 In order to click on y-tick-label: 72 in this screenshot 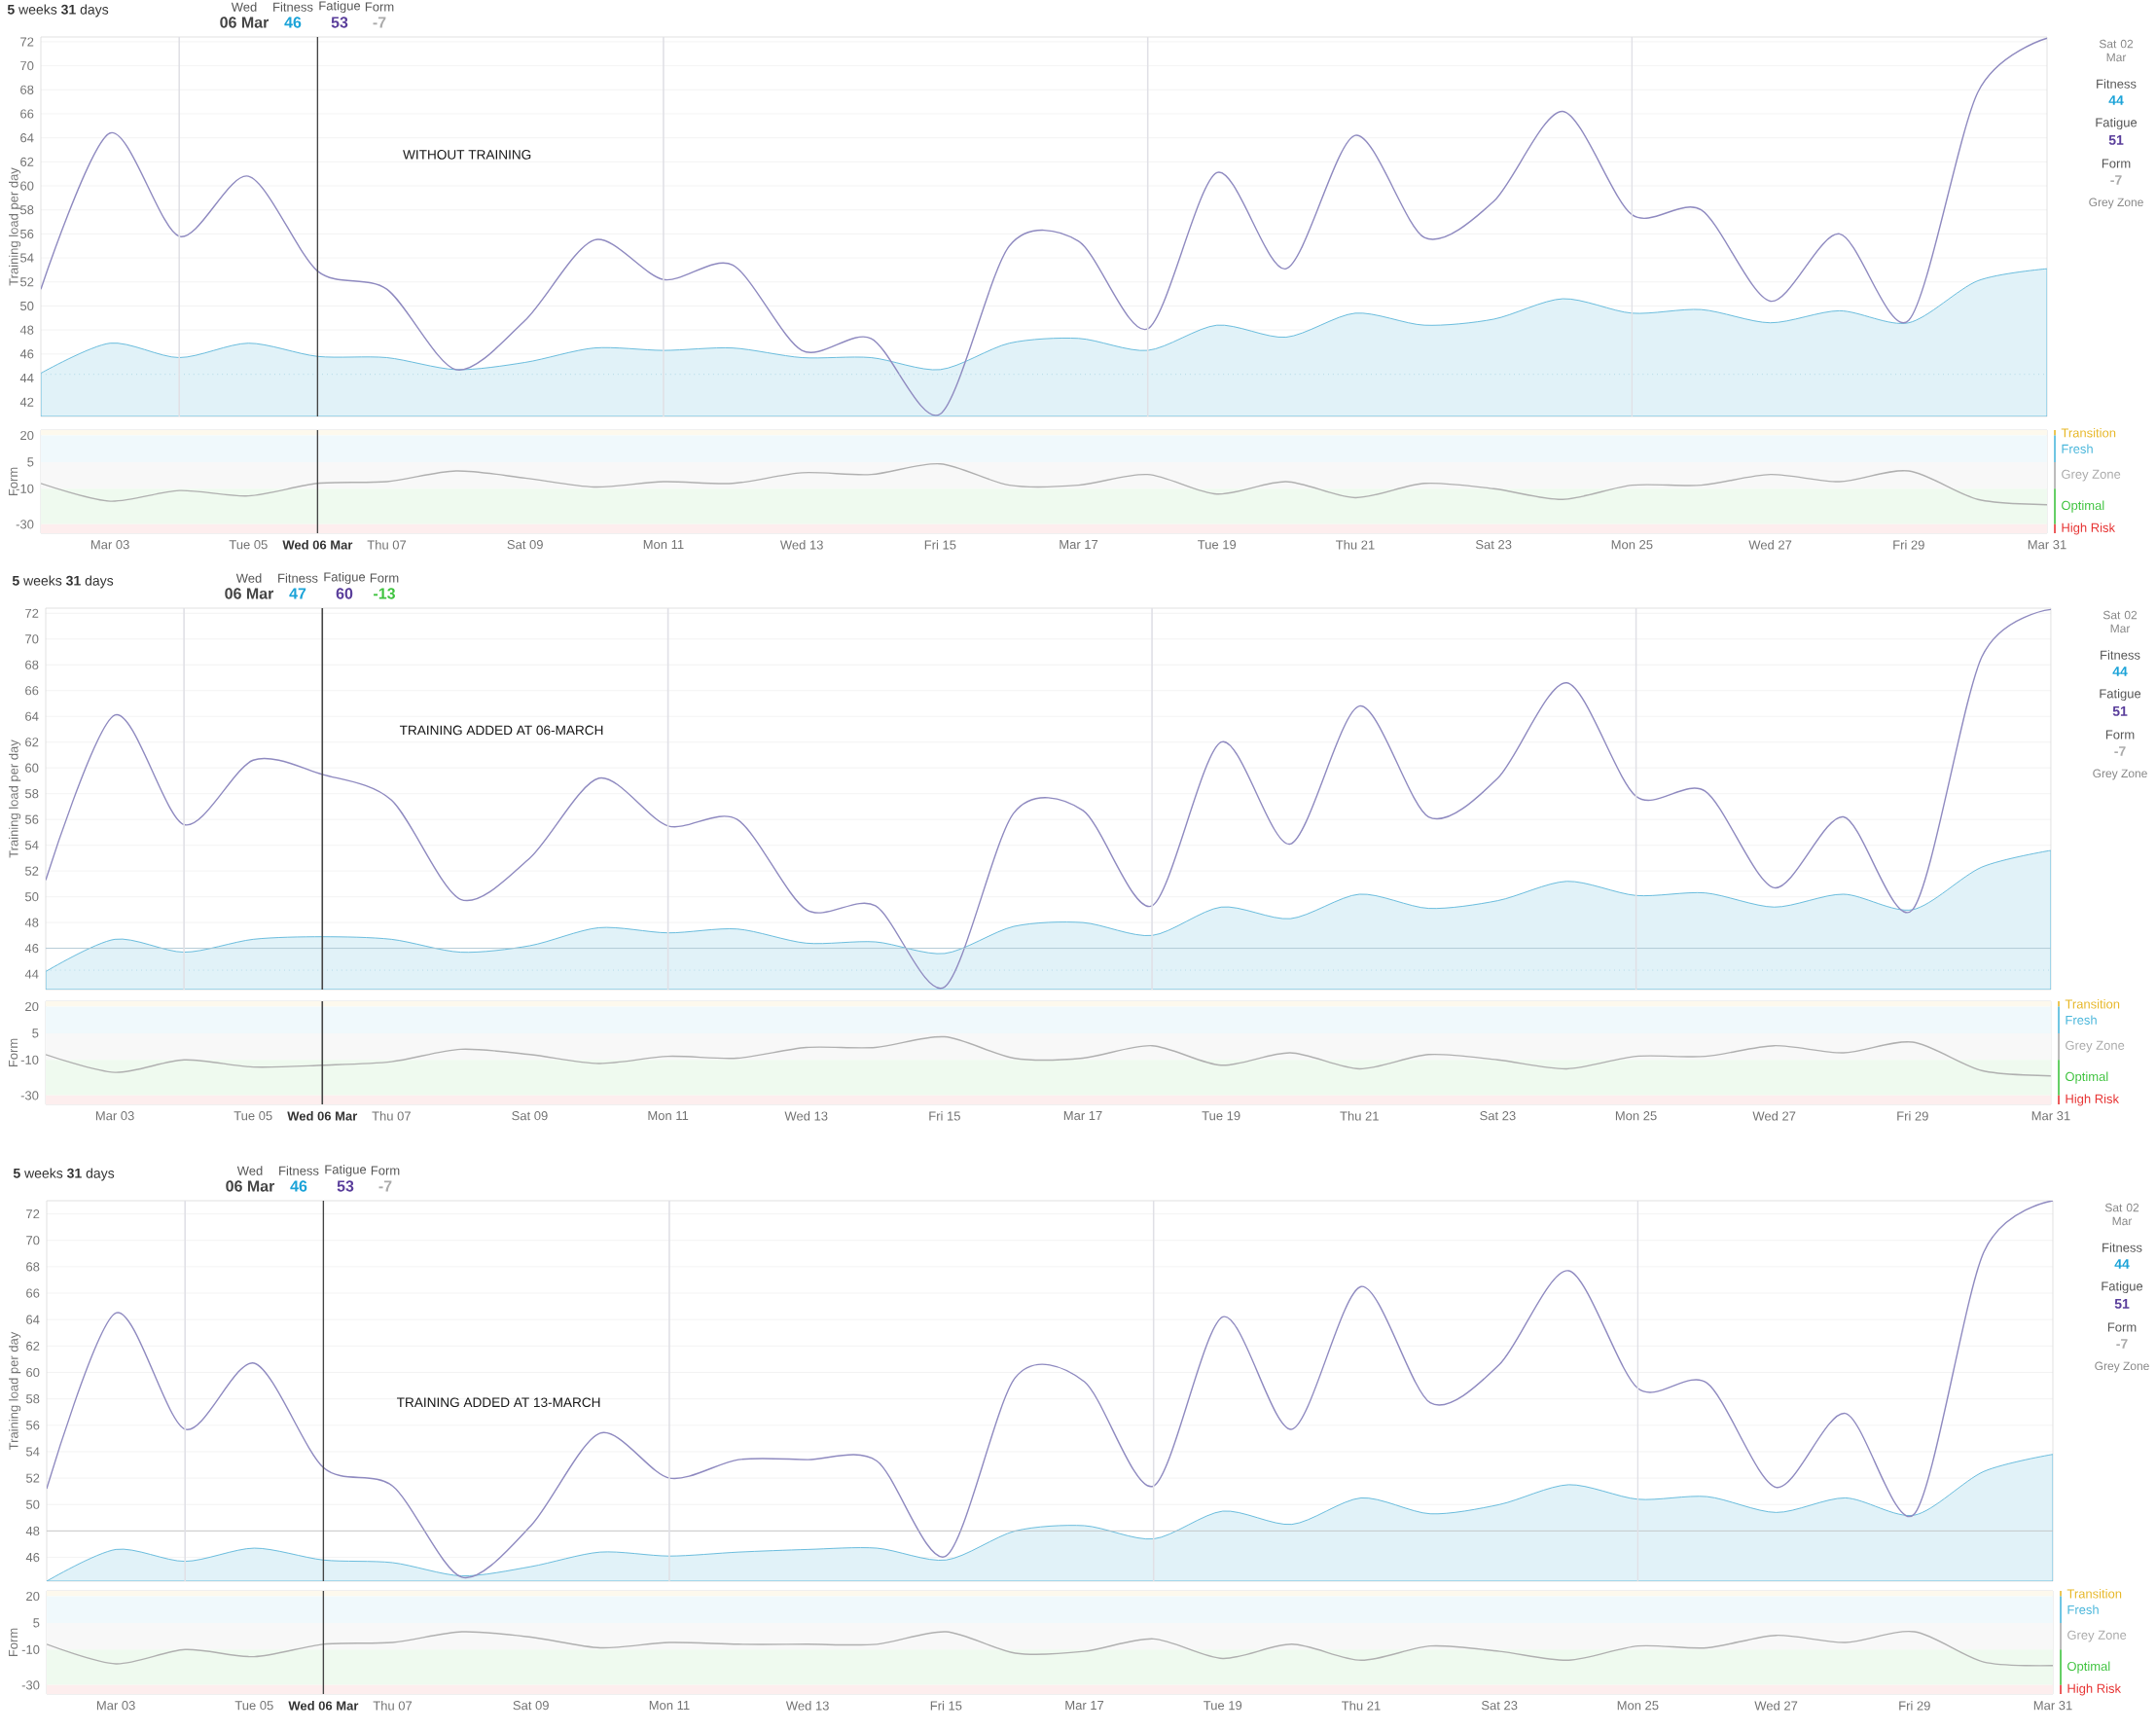, I will do `click(32, 613)`.